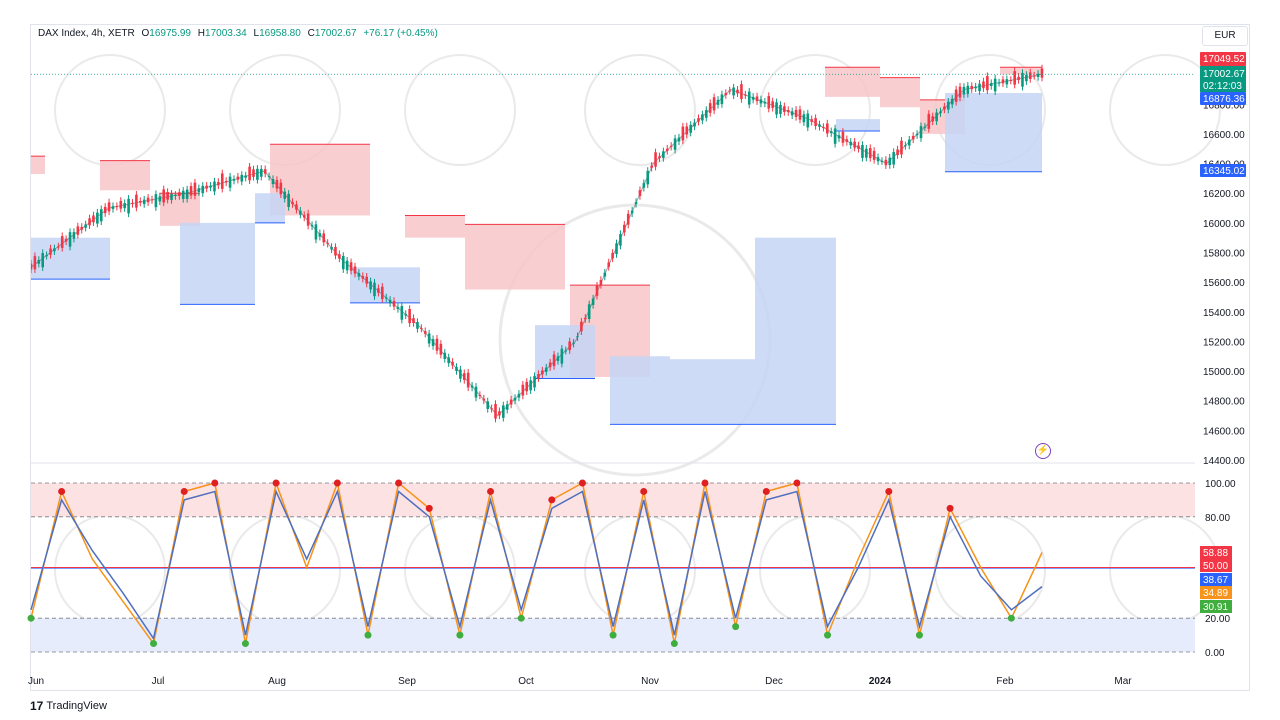  I want to click on time-tick-label: Dec, so click(774, 681).